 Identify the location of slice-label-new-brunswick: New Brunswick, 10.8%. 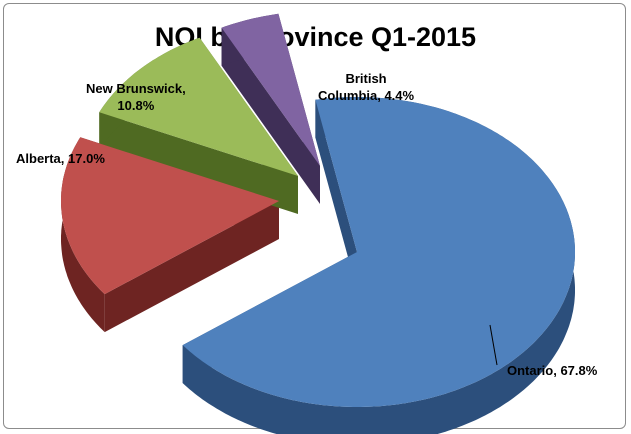
(136, 97).